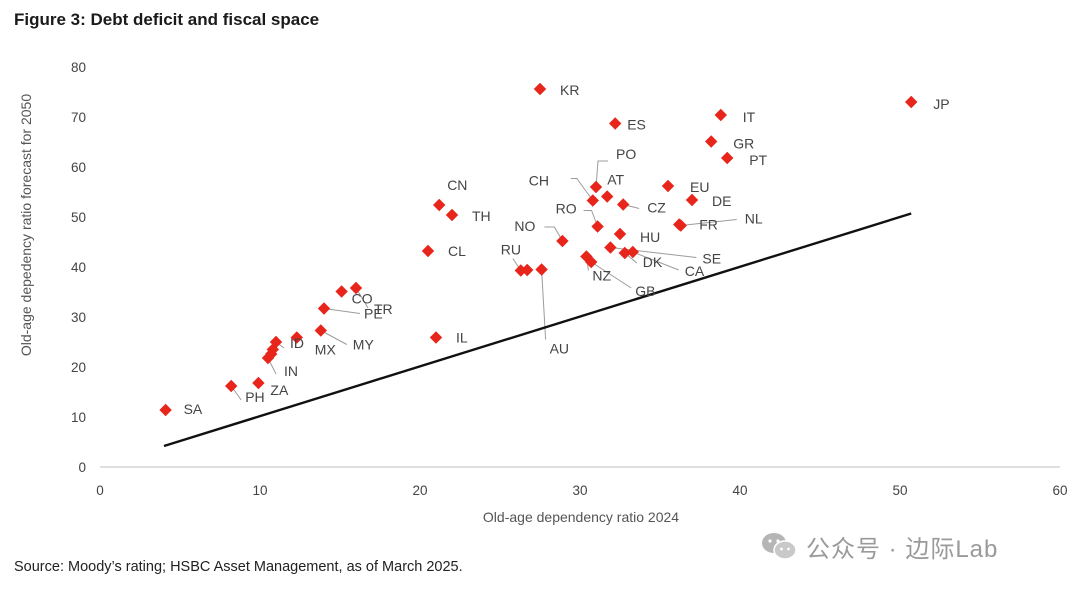 The height and width of the screenshot is (591, 1080). What do you see at coordinates (78, 167) in the screenshot?
I see `y-tick-label: 60` at bounding box center [78, 167].